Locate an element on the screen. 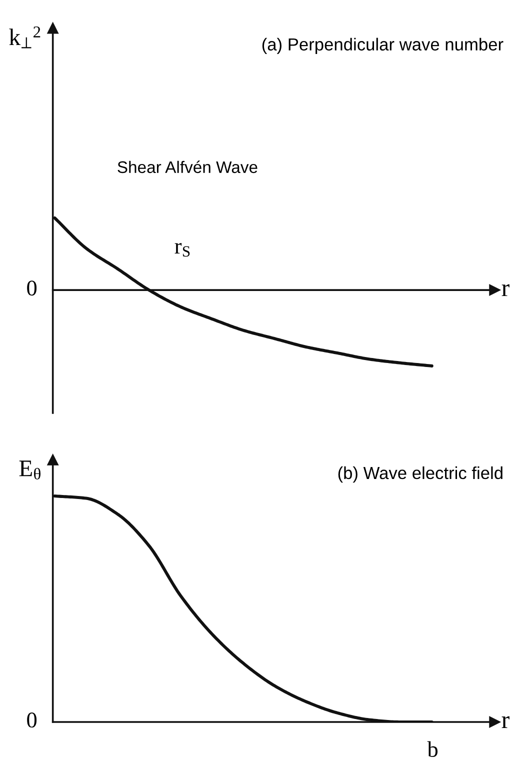  chart-title: (a) Perpendicular wave number is located at coordinates (383, 46).